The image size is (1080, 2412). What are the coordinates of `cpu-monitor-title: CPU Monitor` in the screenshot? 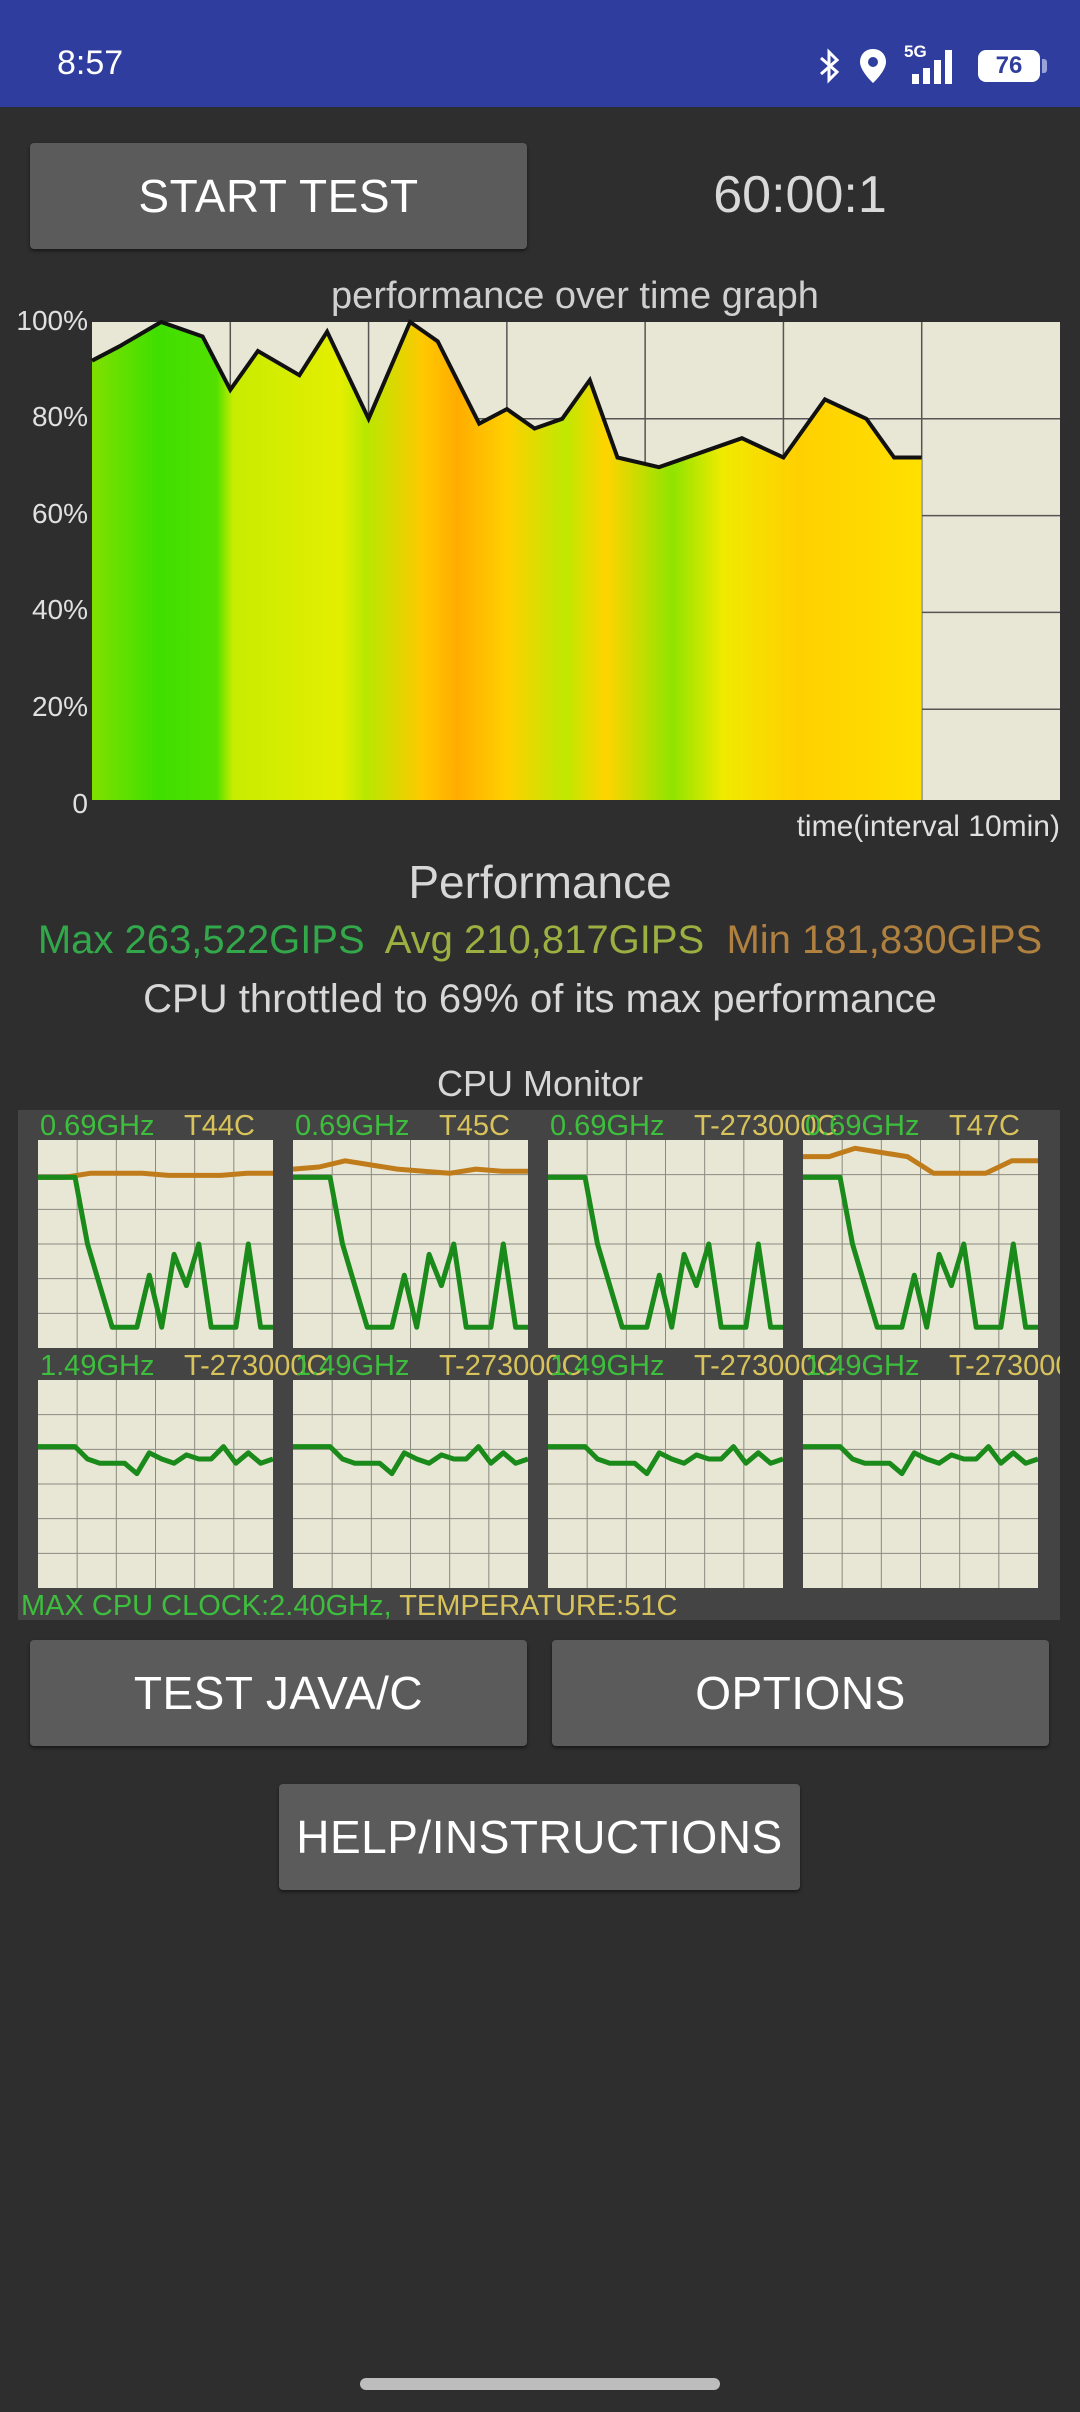 It's located at (540, 1083).